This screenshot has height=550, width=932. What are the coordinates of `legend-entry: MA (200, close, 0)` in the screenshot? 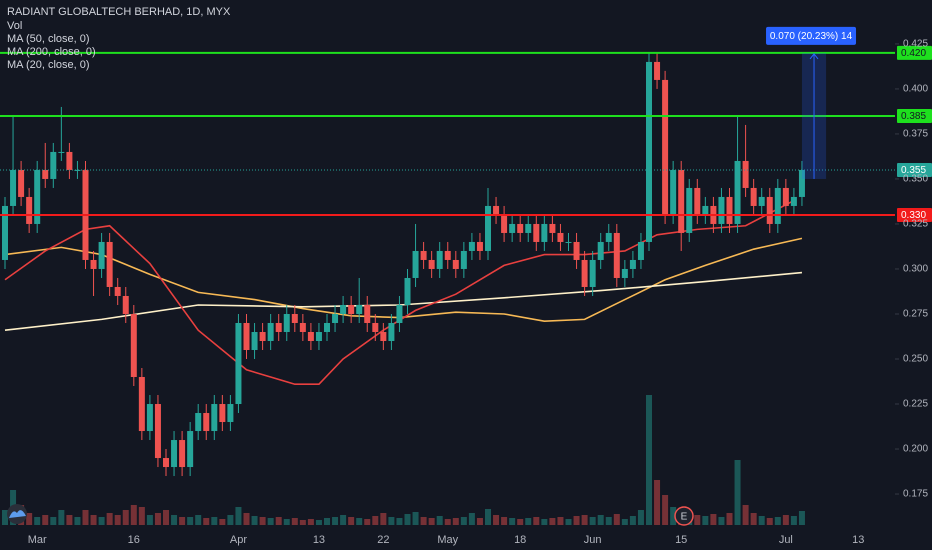 It's located at (51, 52).